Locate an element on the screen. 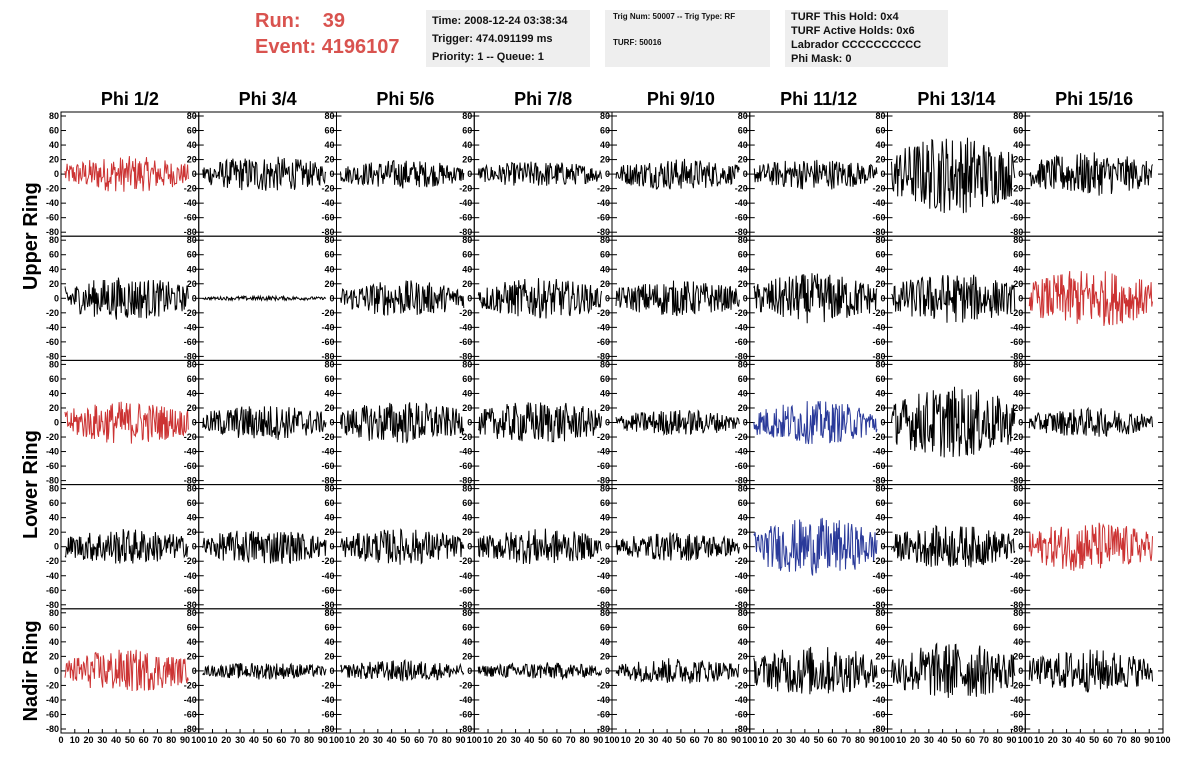  x-tick-label: 100 is located at coordinates (611, 740).